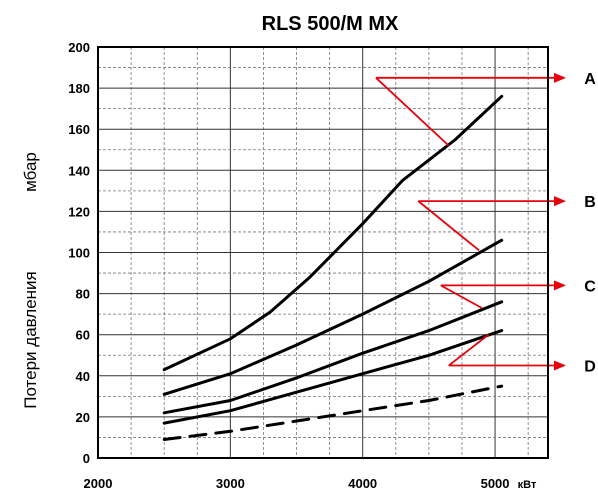 The height and width of the screenshot is (493, 598). What do you see at coordinates (30, 340) in the screenshot?
I see `y-axis-label: Потери давления` at bounding box center [30, 340].